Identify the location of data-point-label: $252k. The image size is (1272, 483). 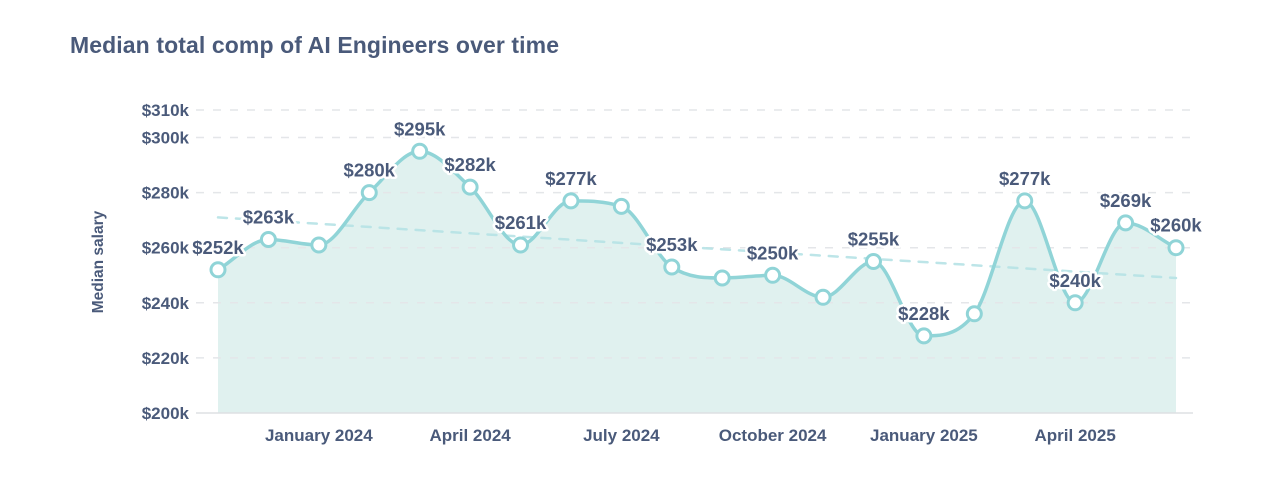
(218, 247).